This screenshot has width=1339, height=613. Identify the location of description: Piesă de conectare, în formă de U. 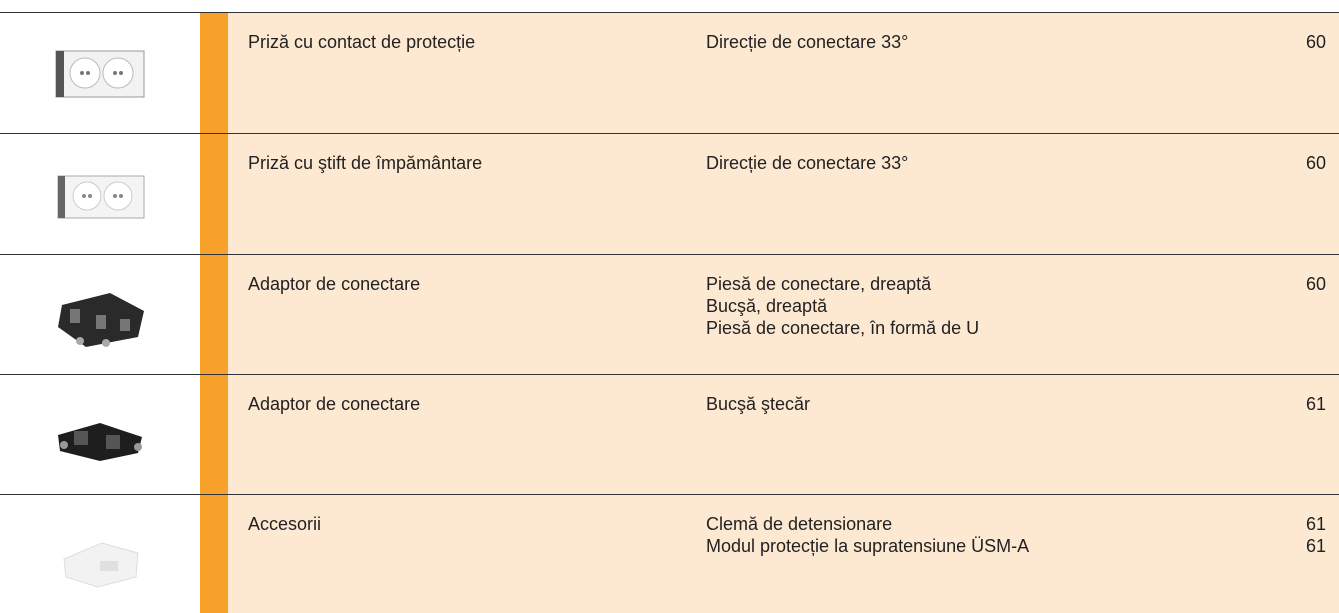
(843, 328).